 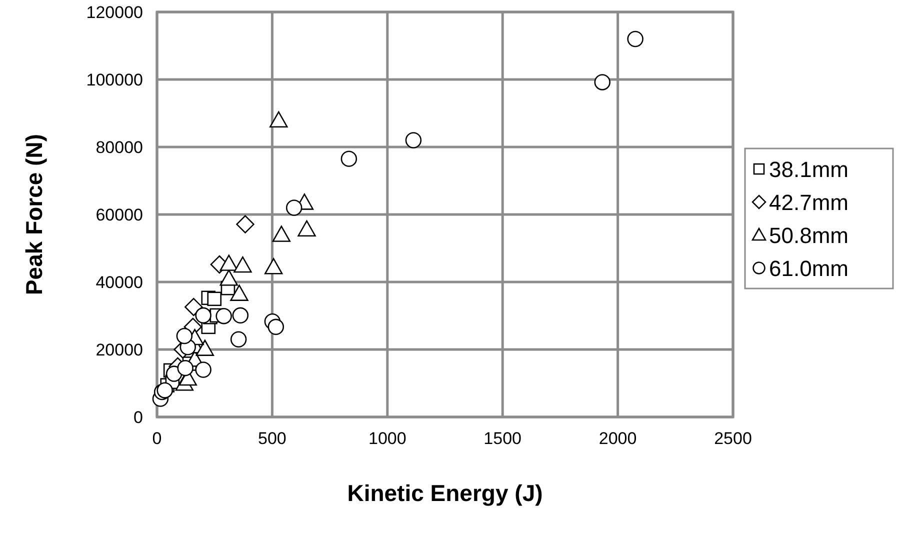 I want to click on legend-label: 42.7mm, so click(x=808, y=202).